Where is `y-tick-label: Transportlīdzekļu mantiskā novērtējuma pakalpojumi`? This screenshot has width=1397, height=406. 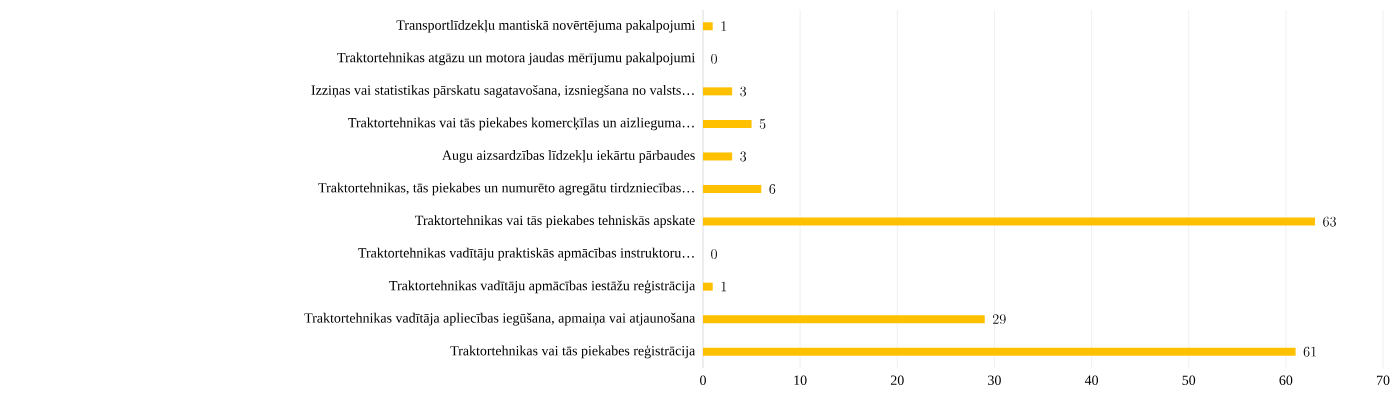 y-tick-label: Transportlīdzekļu mantiskā novērtējuma pakalpojumi is located at coordinates (545, 26).